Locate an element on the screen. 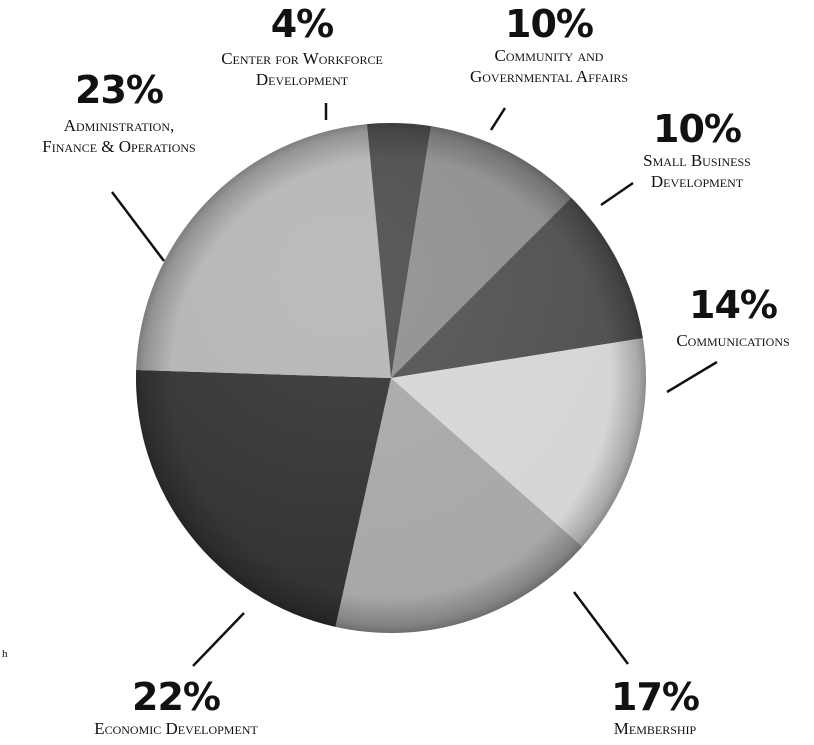  data-label-name-administration-finance-and-operations: Administration, Finance & Operations is located at coordinates (119, 136).